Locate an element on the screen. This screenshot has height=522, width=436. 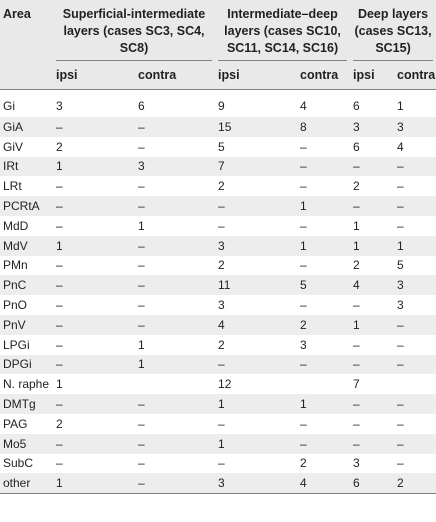
superficial-contra-cell is located at coordinates (175, 384).